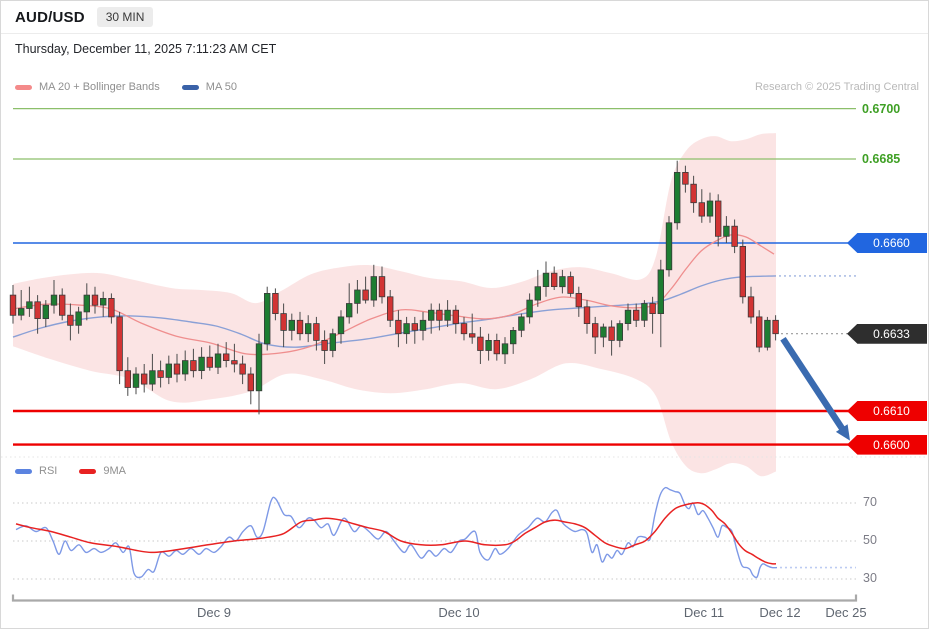  I want to click on bearish-arrow, so click(813, 384).